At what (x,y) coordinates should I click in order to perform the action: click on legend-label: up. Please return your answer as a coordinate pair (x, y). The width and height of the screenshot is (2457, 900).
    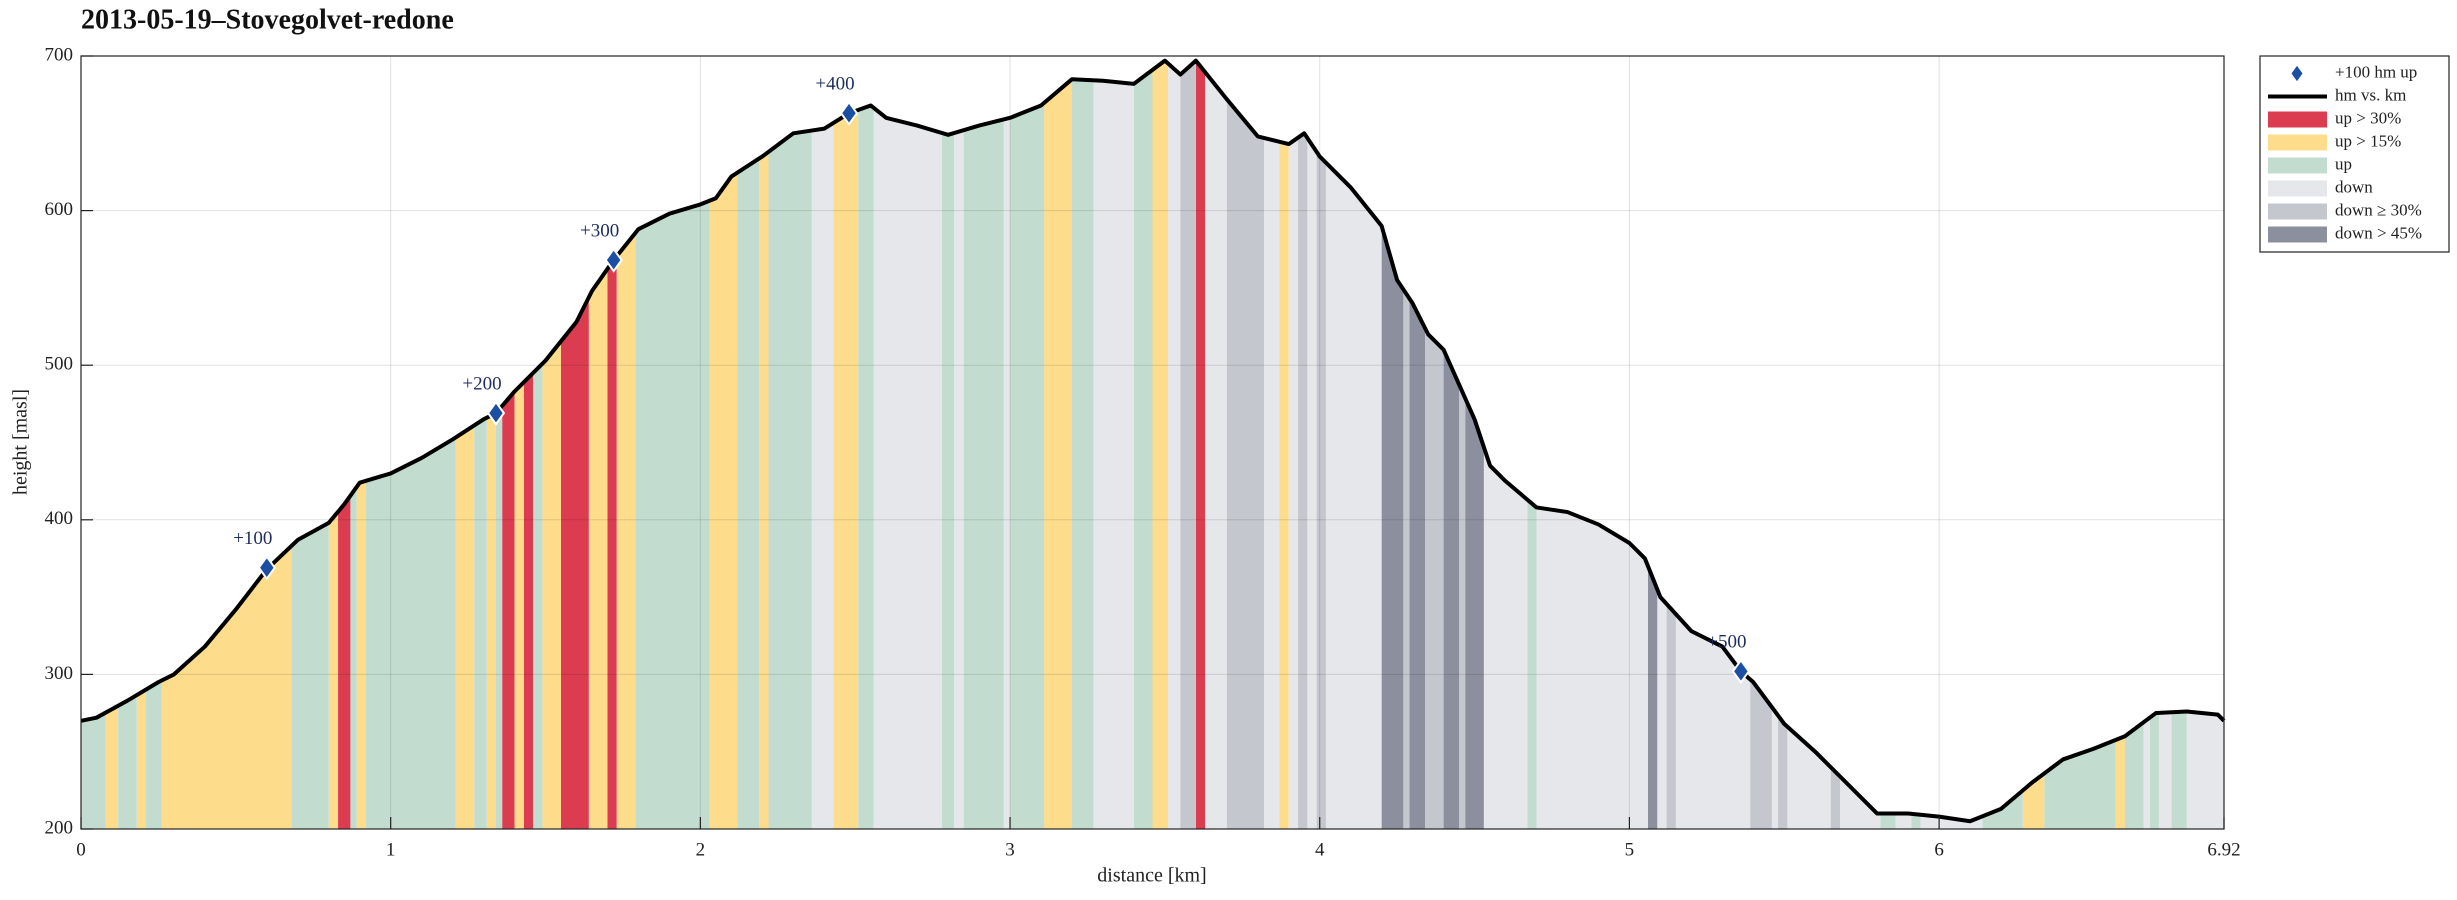
    Looking at the image, I should click on (2343, 163).